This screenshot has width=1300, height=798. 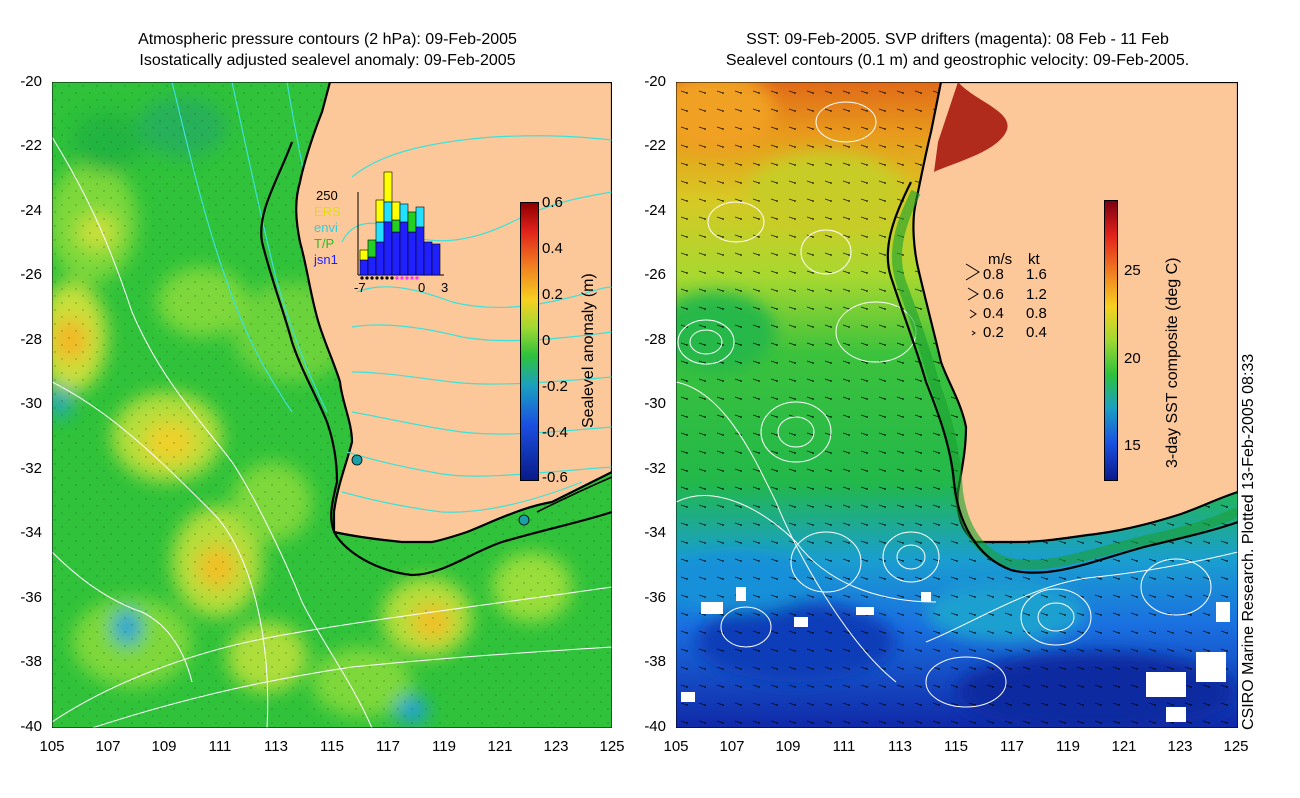 I want to click on inset-x-tick: -7, so click(x=360, y=287).